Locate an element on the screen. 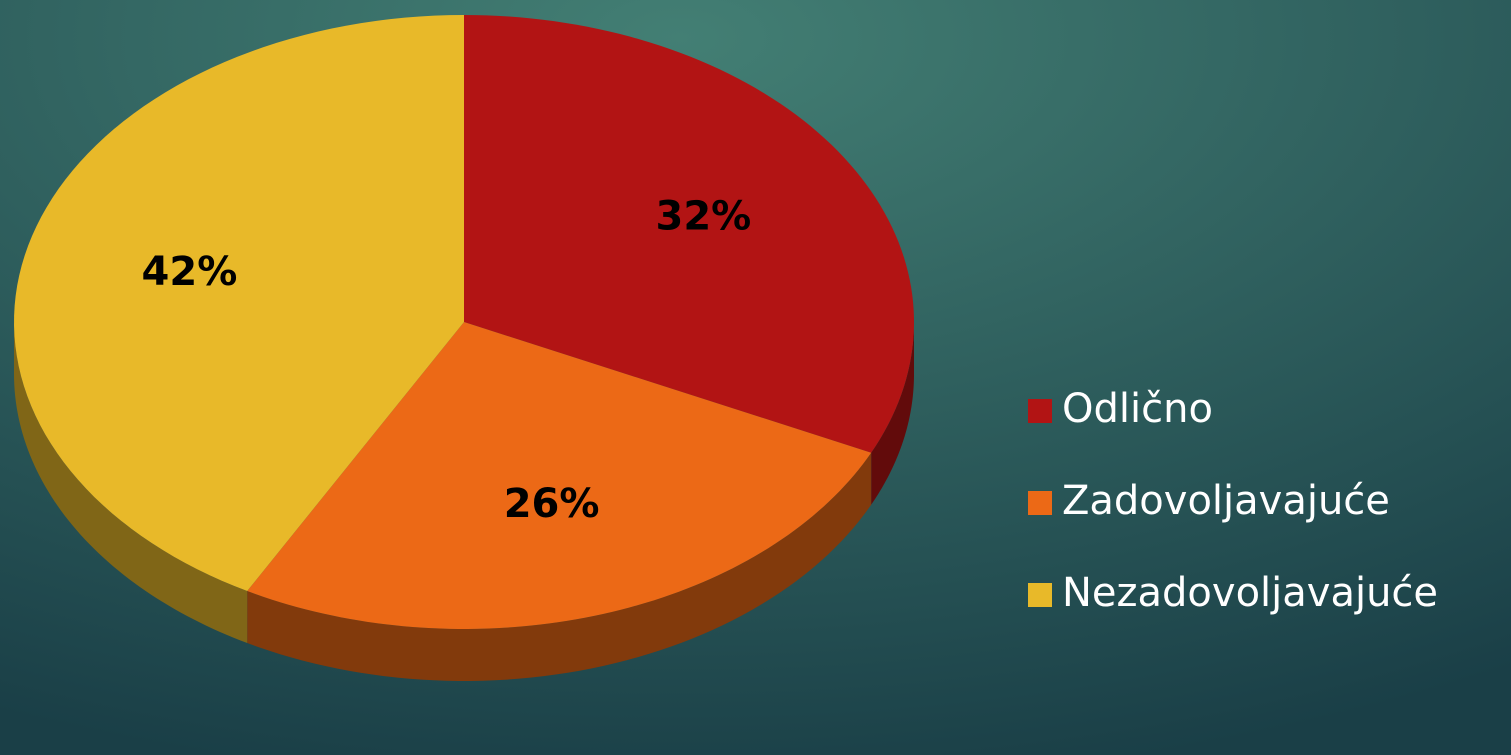 The width and height of the screenshot is (1511, 755). legend-label: Zadovoljavajuće is located at coordinates (1226, 501).